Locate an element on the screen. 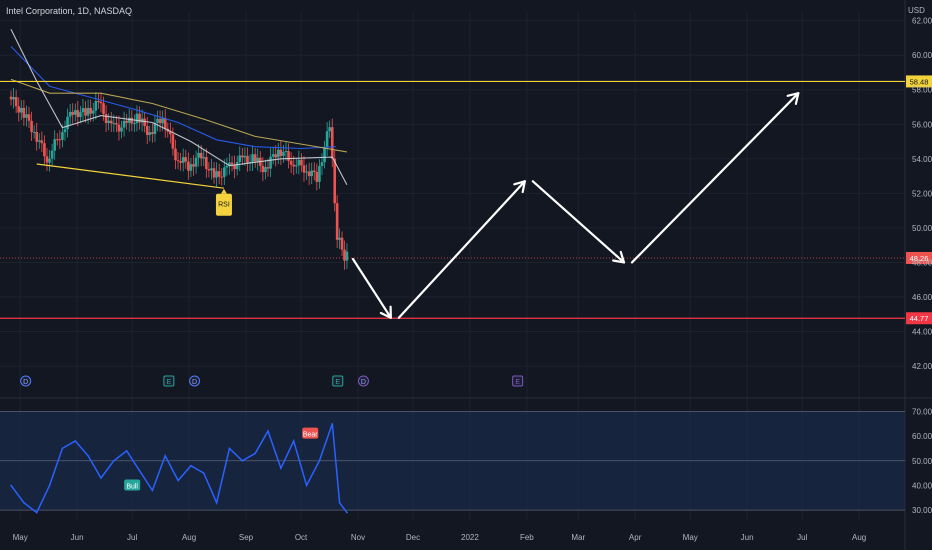 The height and width of the screenshot is (550, 932). level-label: 44.77 is located at coordinates (919, 318).